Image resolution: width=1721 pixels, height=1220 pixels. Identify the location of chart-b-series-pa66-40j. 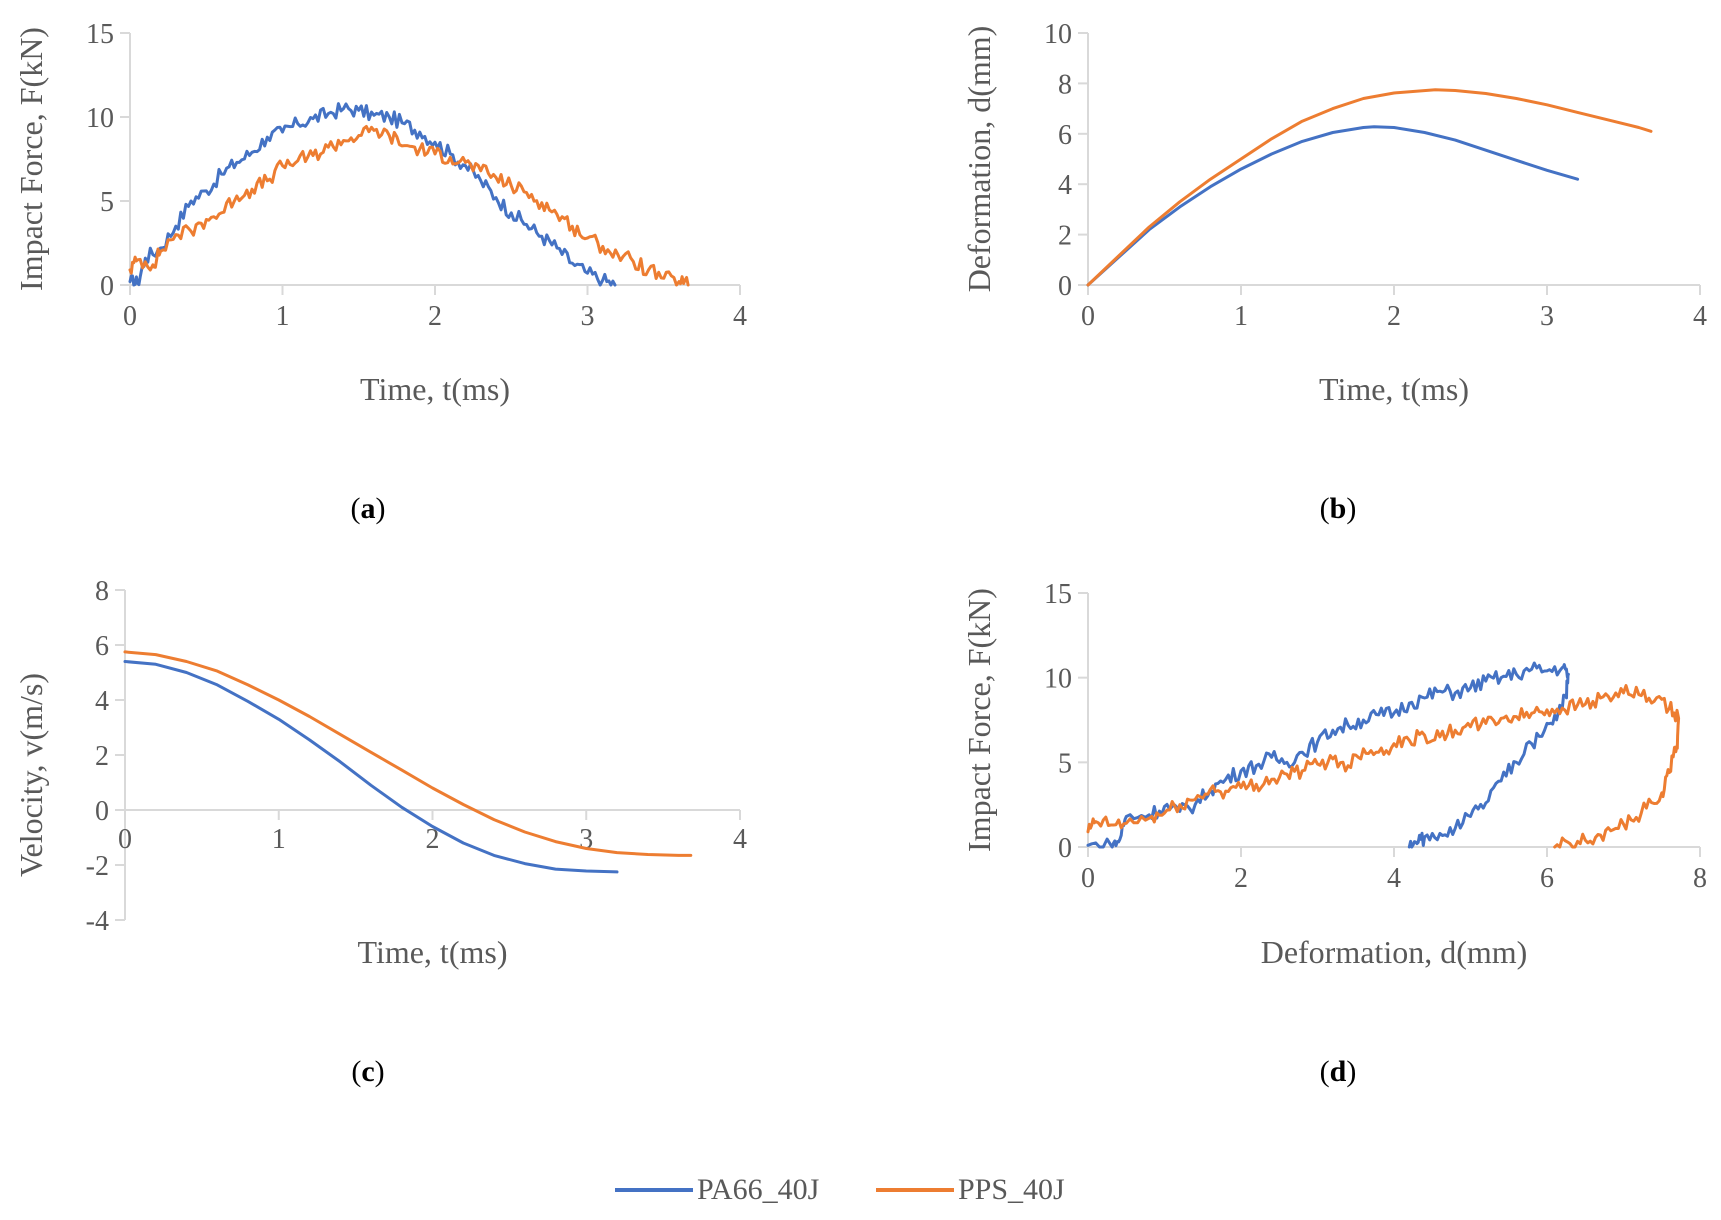
(1333, 206).